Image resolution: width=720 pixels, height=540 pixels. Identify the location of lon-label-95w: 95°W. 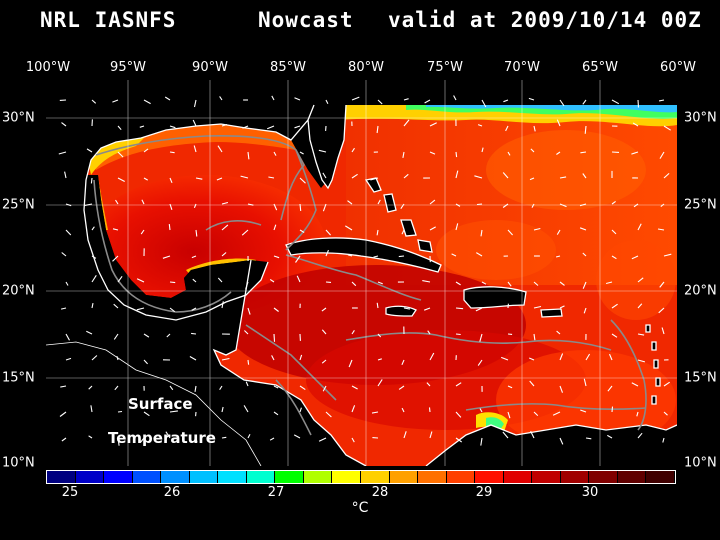
(128, 67).